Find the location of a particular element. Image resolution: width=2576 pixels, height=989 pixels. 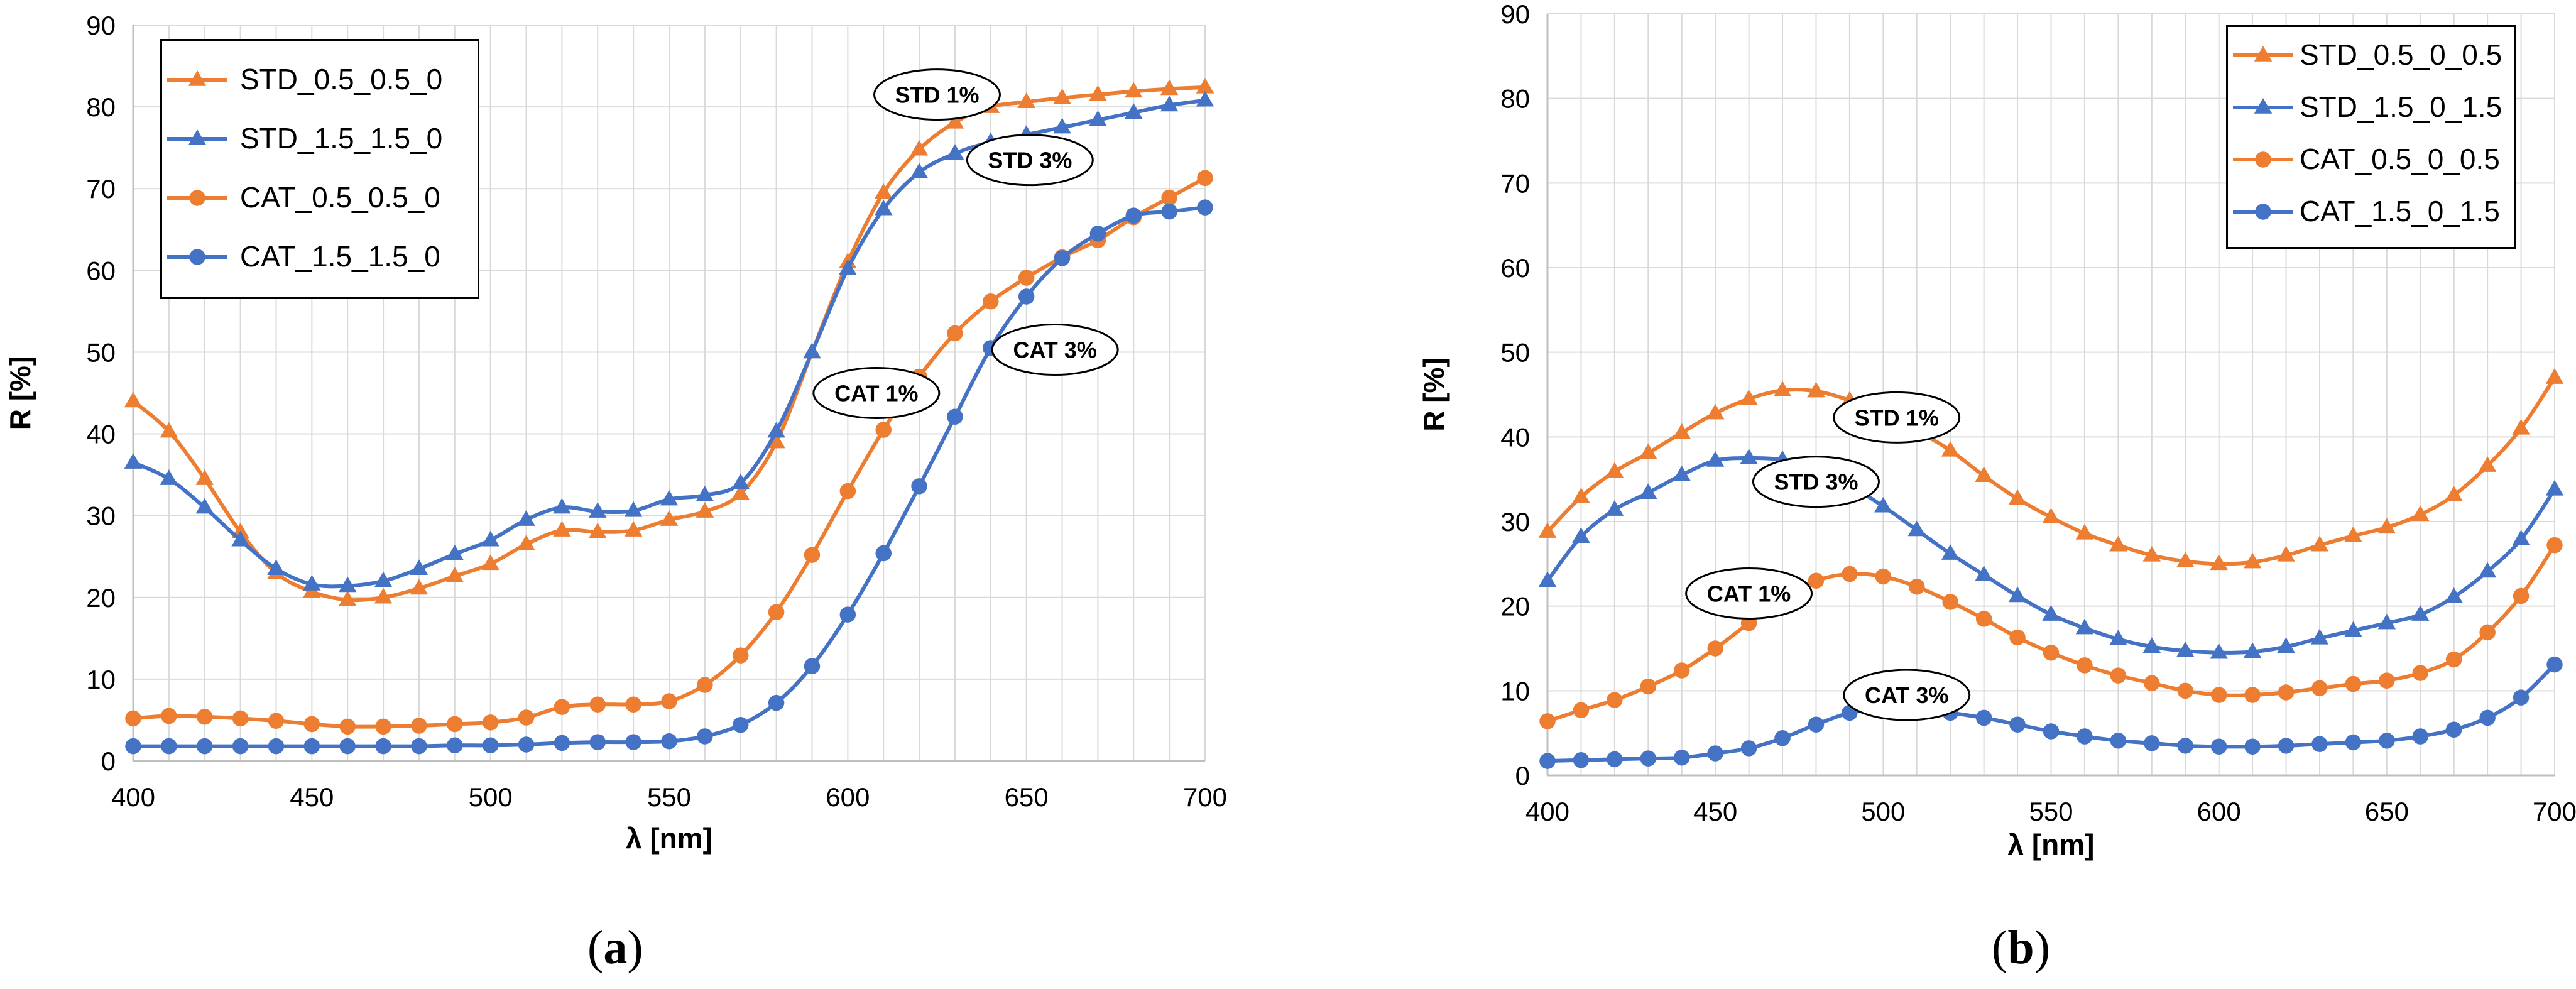

x-tick-label: 400 is located at coordinates (133, 797).